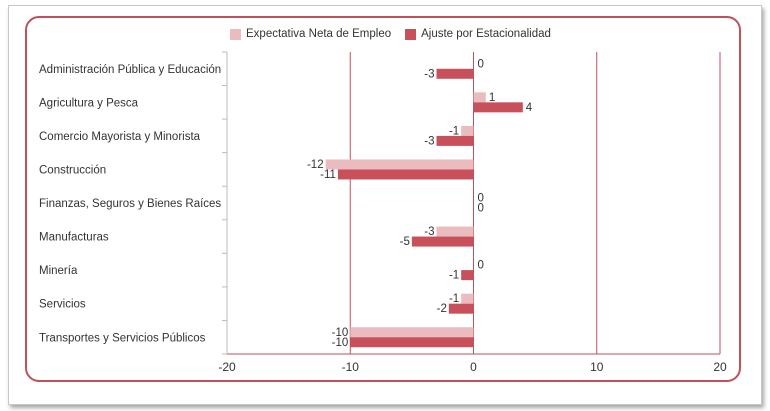 The width and height of the screenshot is (770, 411). I want to click on category-label: Manufacturas, so click(74, 238).